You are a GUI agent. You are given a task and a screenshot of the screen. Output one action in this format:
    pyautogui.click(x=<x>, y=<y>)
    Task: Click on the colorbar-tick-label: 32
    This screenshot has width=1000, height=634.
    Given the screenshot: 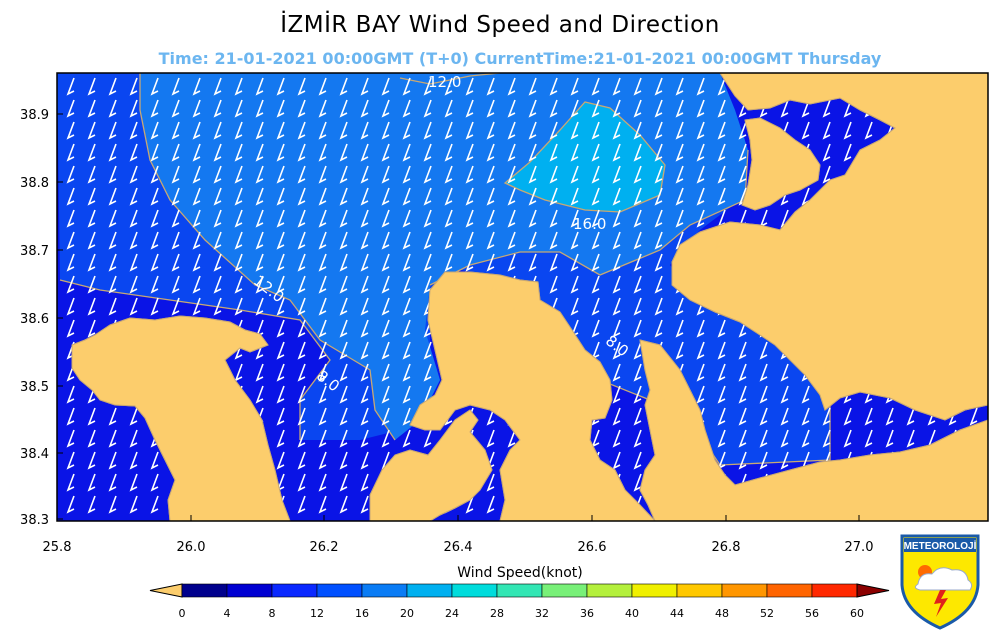 What is the action you would take?
    pyautogui.click(x=542, y=613)
    